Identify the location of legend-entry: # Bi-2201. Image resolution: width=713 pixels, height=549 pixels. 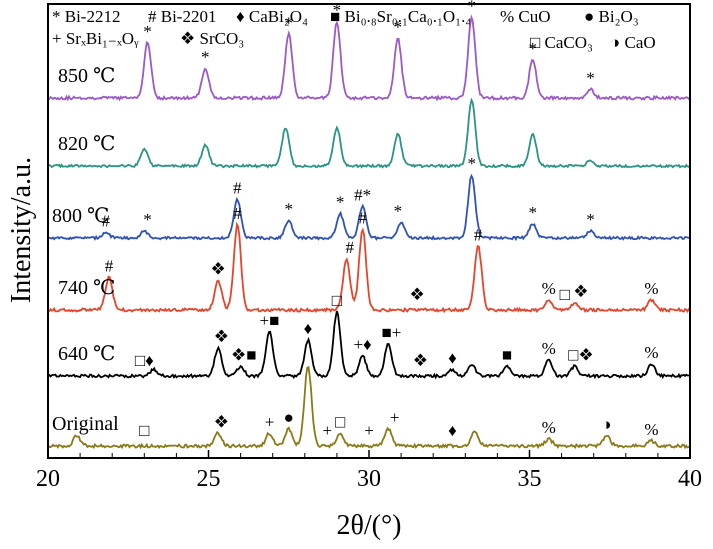
(182, 16).